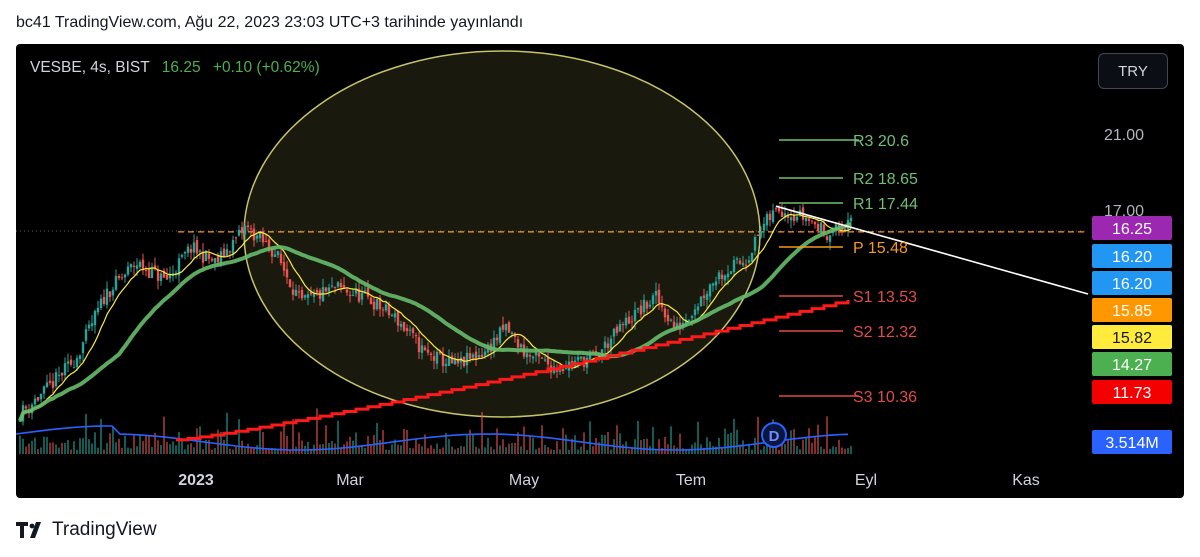 This screenshot has height=557, width=1200. Describe the element at coordinates (1132, 393) in the screenshot. I see `price-badge-label: 11.73` at that location.